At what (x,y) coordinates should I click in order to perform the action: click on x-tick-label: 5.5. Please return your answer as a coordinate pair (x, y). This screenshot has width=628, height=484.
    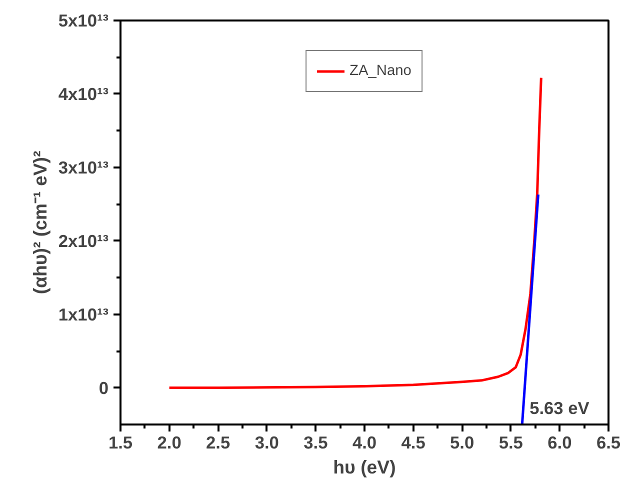
    Looking at the image, I should click on (511, 442).